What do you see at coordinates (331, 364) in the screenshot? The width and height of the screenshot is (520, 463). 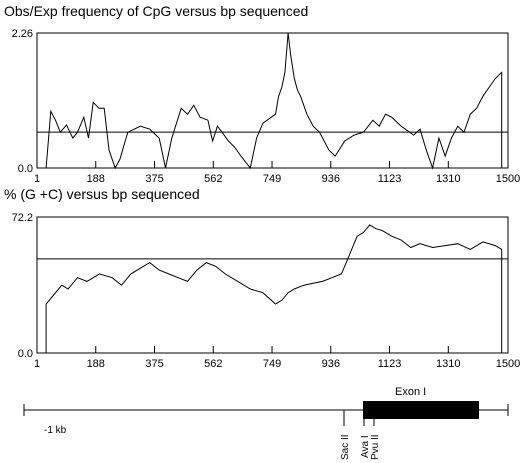 I see `chart2-xtick-label: 936` at bounding box center [331, 364].